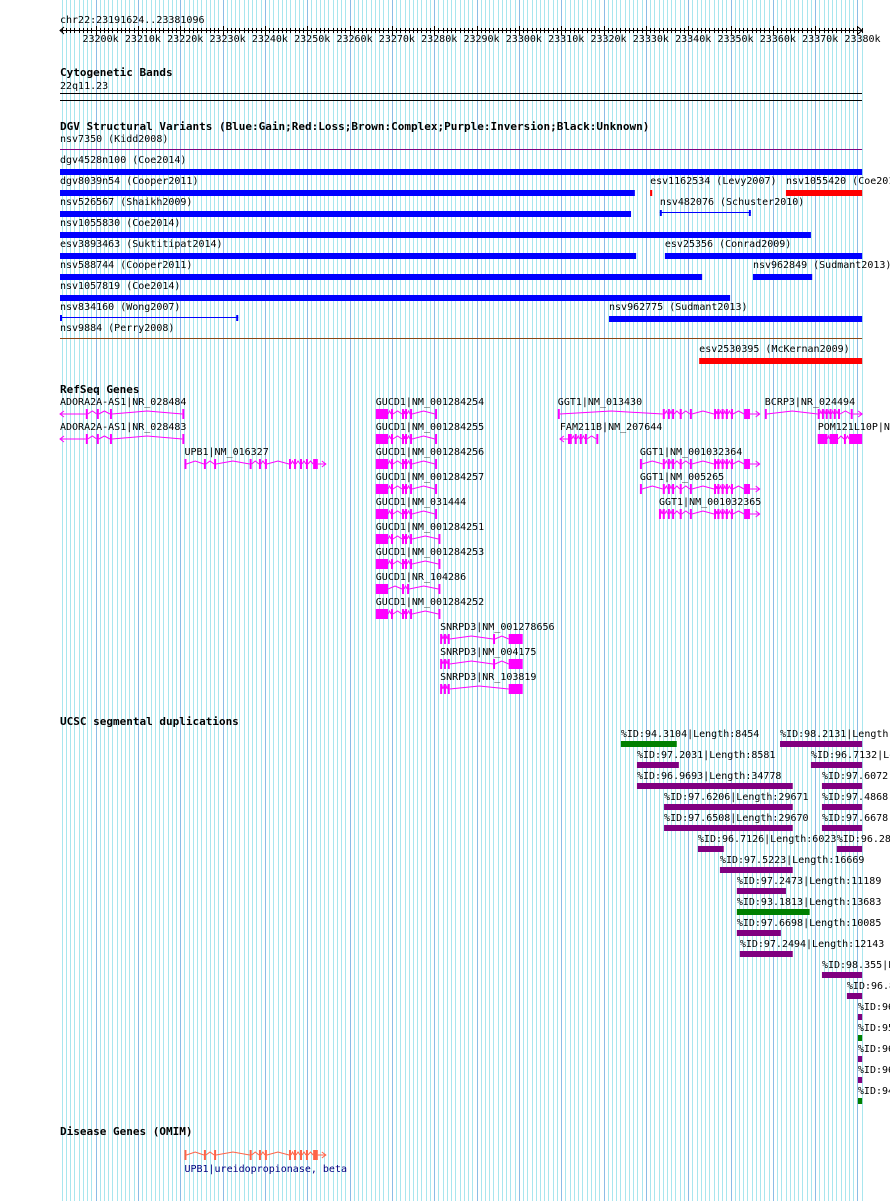 The width and height of the screenshot is (890, 1201). I want to click on segdup-label: %ID:98.355|L, so click(855, 965).